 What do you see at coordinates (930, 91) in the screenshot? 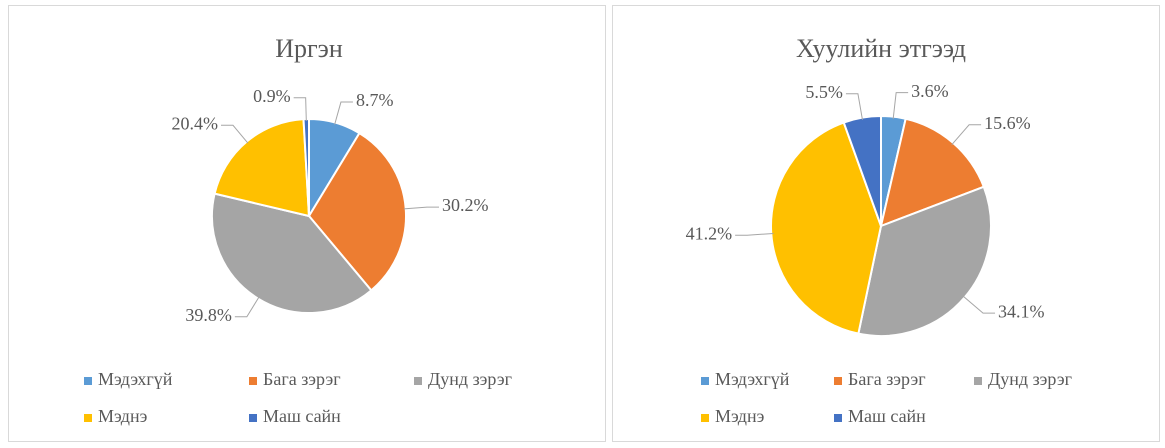
I see `data-label: 3.6%` at bounding box center [930, 91].